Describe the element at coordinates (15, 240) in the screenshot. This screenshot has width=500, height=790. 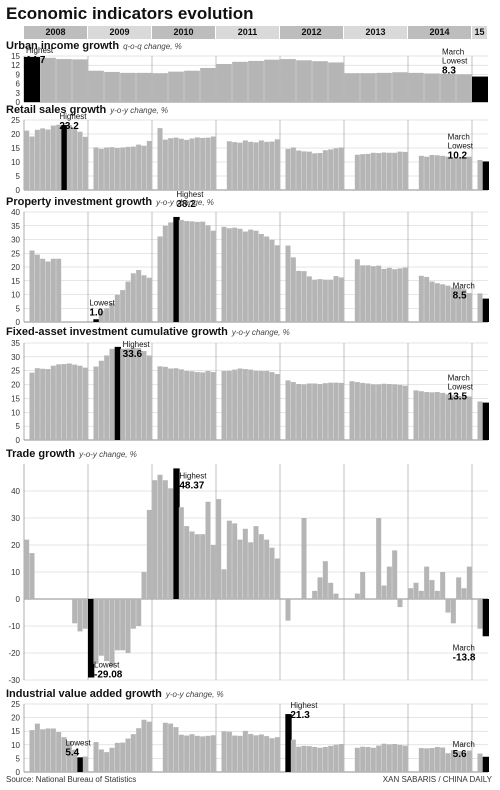
I see `y-tick-label: 30` at that location.